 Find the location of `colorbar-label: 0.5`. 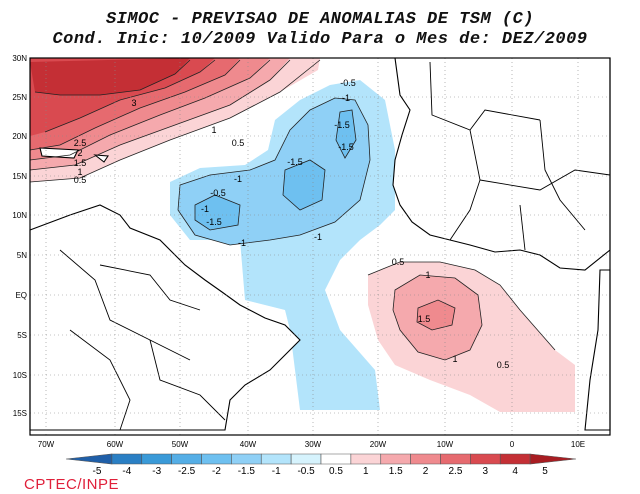

colorbar-label: 0.5 is located at coordinates (336, 471).